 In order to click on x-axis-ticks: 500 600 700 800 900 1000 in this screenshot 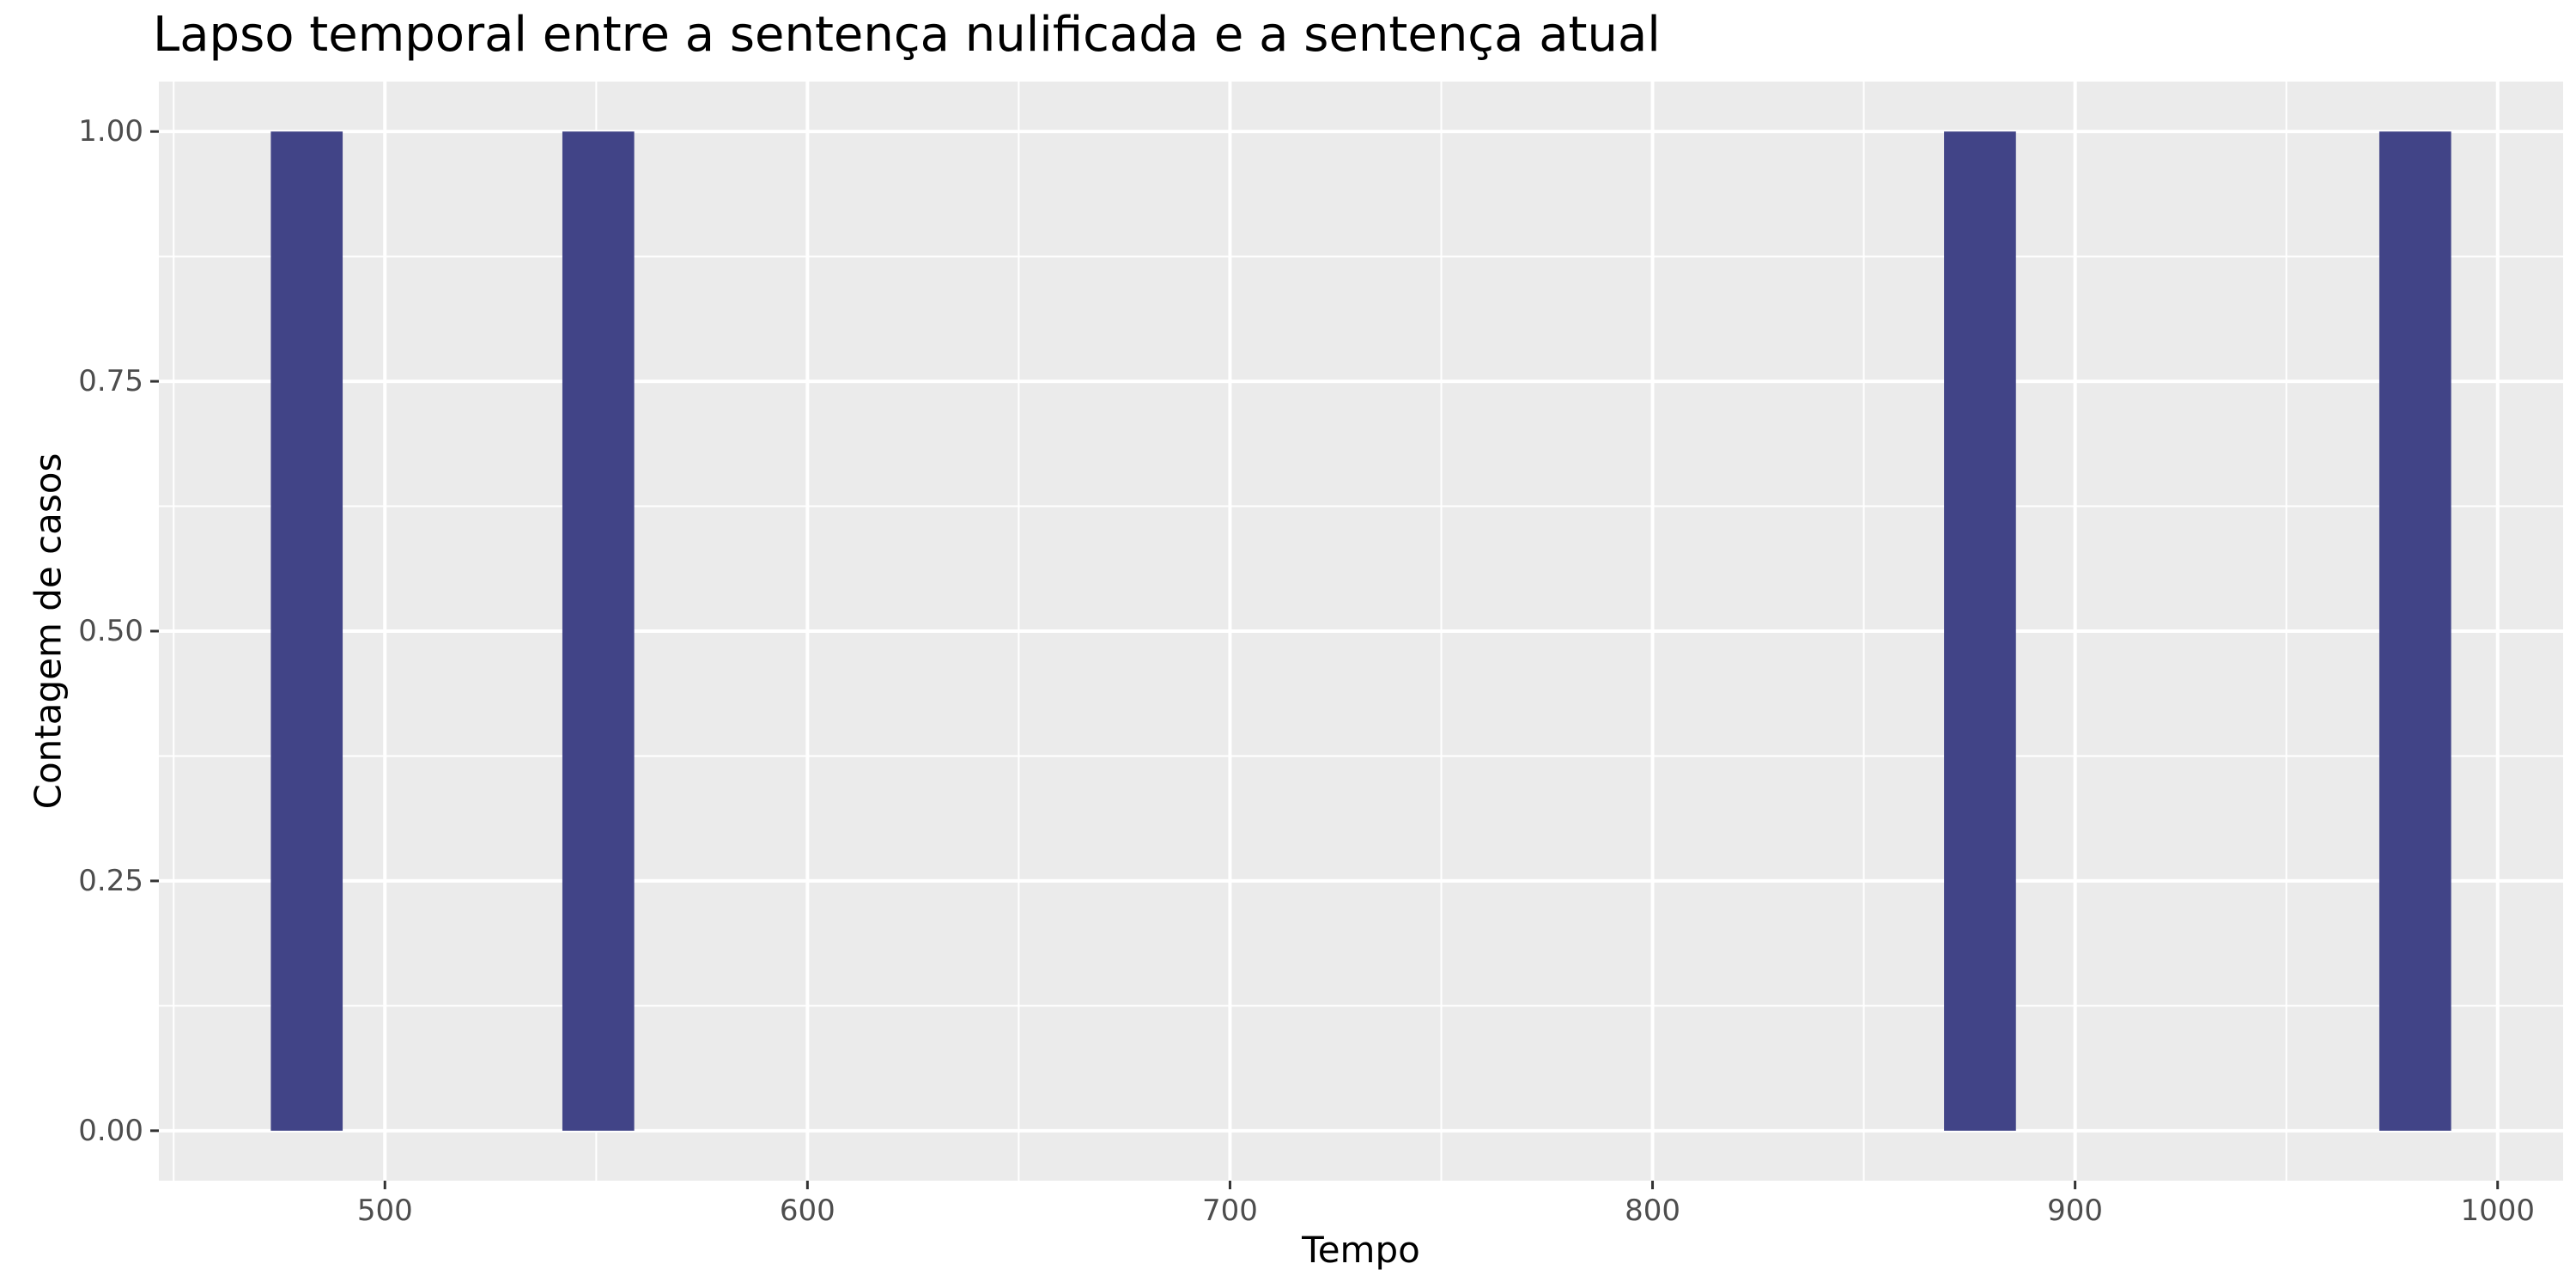, I will do `click(1446, 1204)`.